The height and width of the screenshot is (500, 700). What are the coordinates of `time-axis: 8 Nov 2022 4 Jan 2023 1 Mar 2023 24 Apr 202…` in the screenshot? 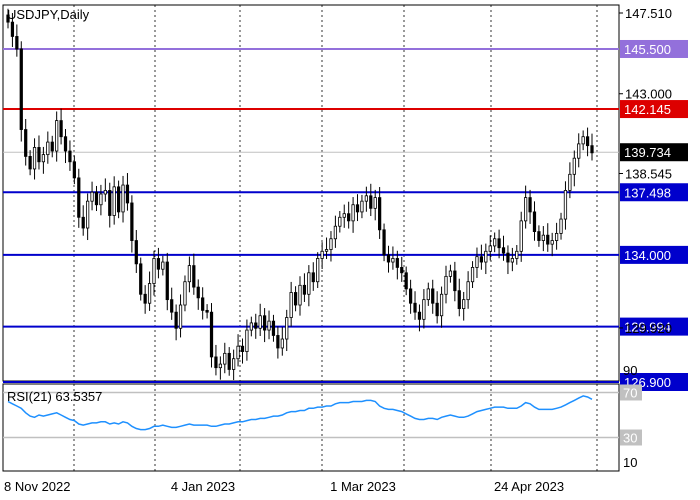 It's located at (284, 486).